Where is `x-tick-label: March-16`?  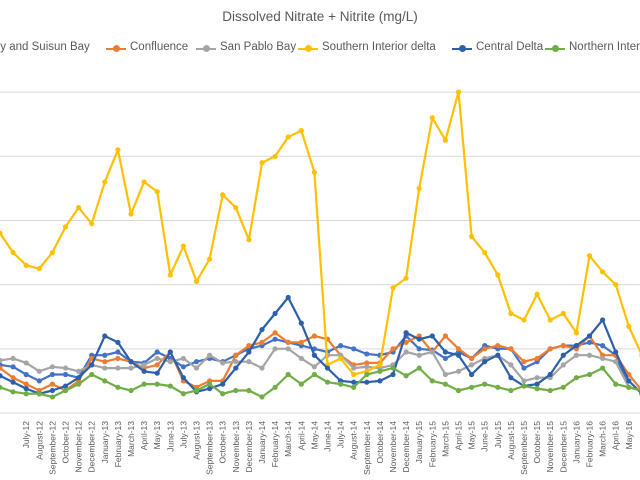 x-tick-label: March-16 is located at coordinates (603, 439).